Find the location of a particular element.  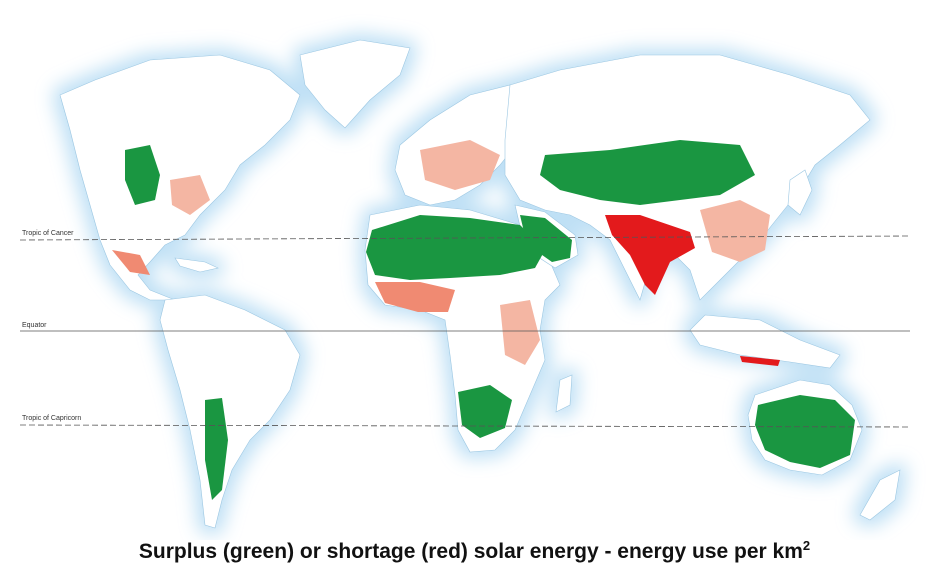

tropic-of-capricorn-line is located at coordinates (465, 426).